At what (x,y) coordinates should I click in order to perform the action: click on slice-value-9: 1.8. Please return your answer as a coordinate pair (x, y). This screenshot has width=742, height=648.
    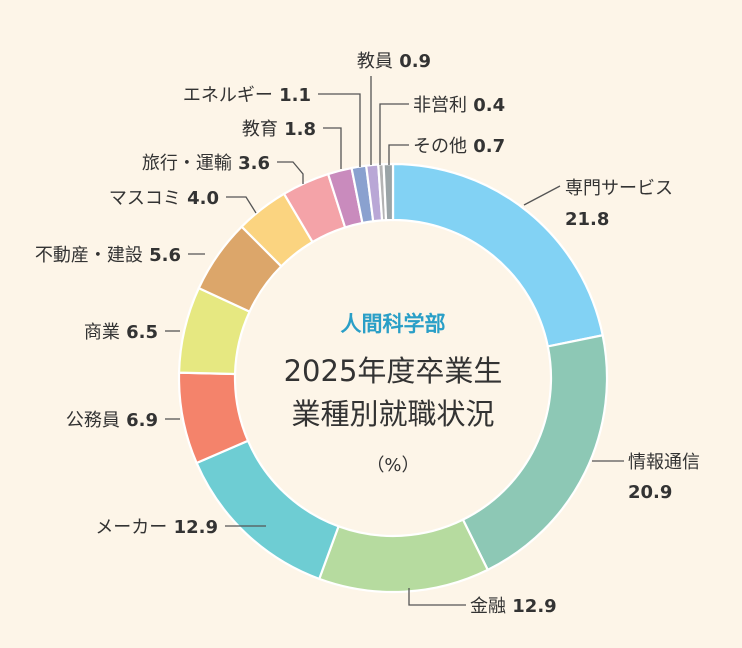
    Looking at the image, I should click on (297, 129).